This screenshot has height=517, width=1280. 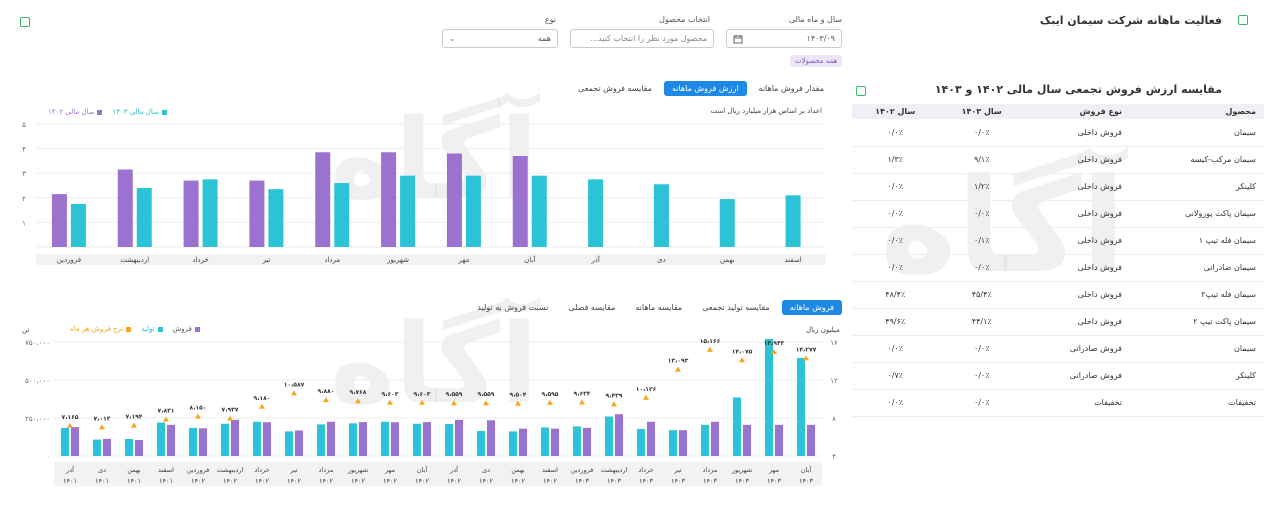 I want to click on y-tick-label: ۴, so click(x=24, y=150).